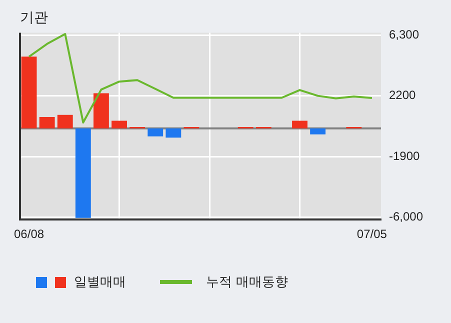  What do you see at coordinates (404, 155) in the screenshot?
I see `y-tick-label: -1900` at bounding box center [404, 155].